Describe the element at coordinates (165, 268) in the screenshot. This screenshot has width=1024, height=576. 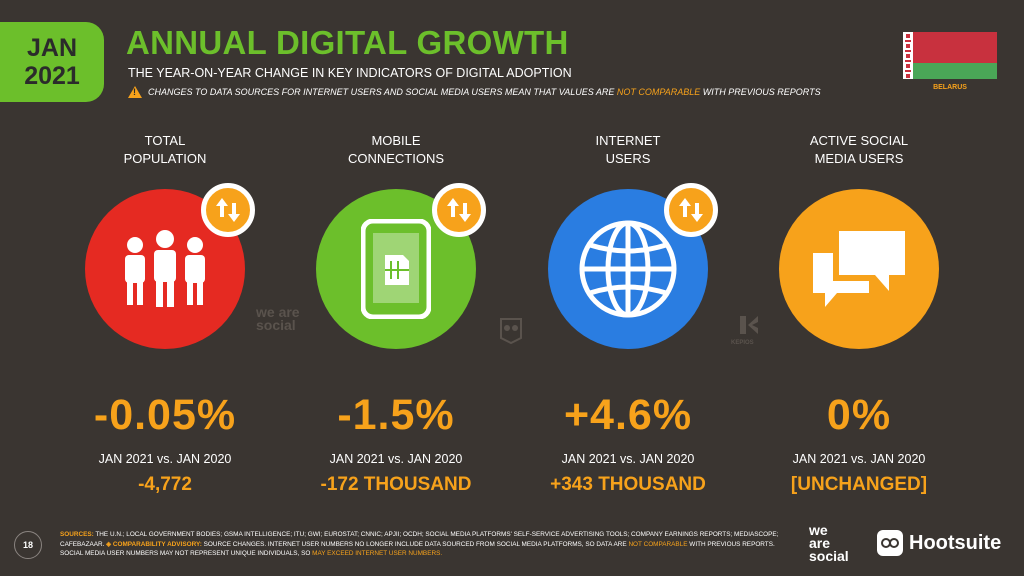
I see `people-icon` at that location.